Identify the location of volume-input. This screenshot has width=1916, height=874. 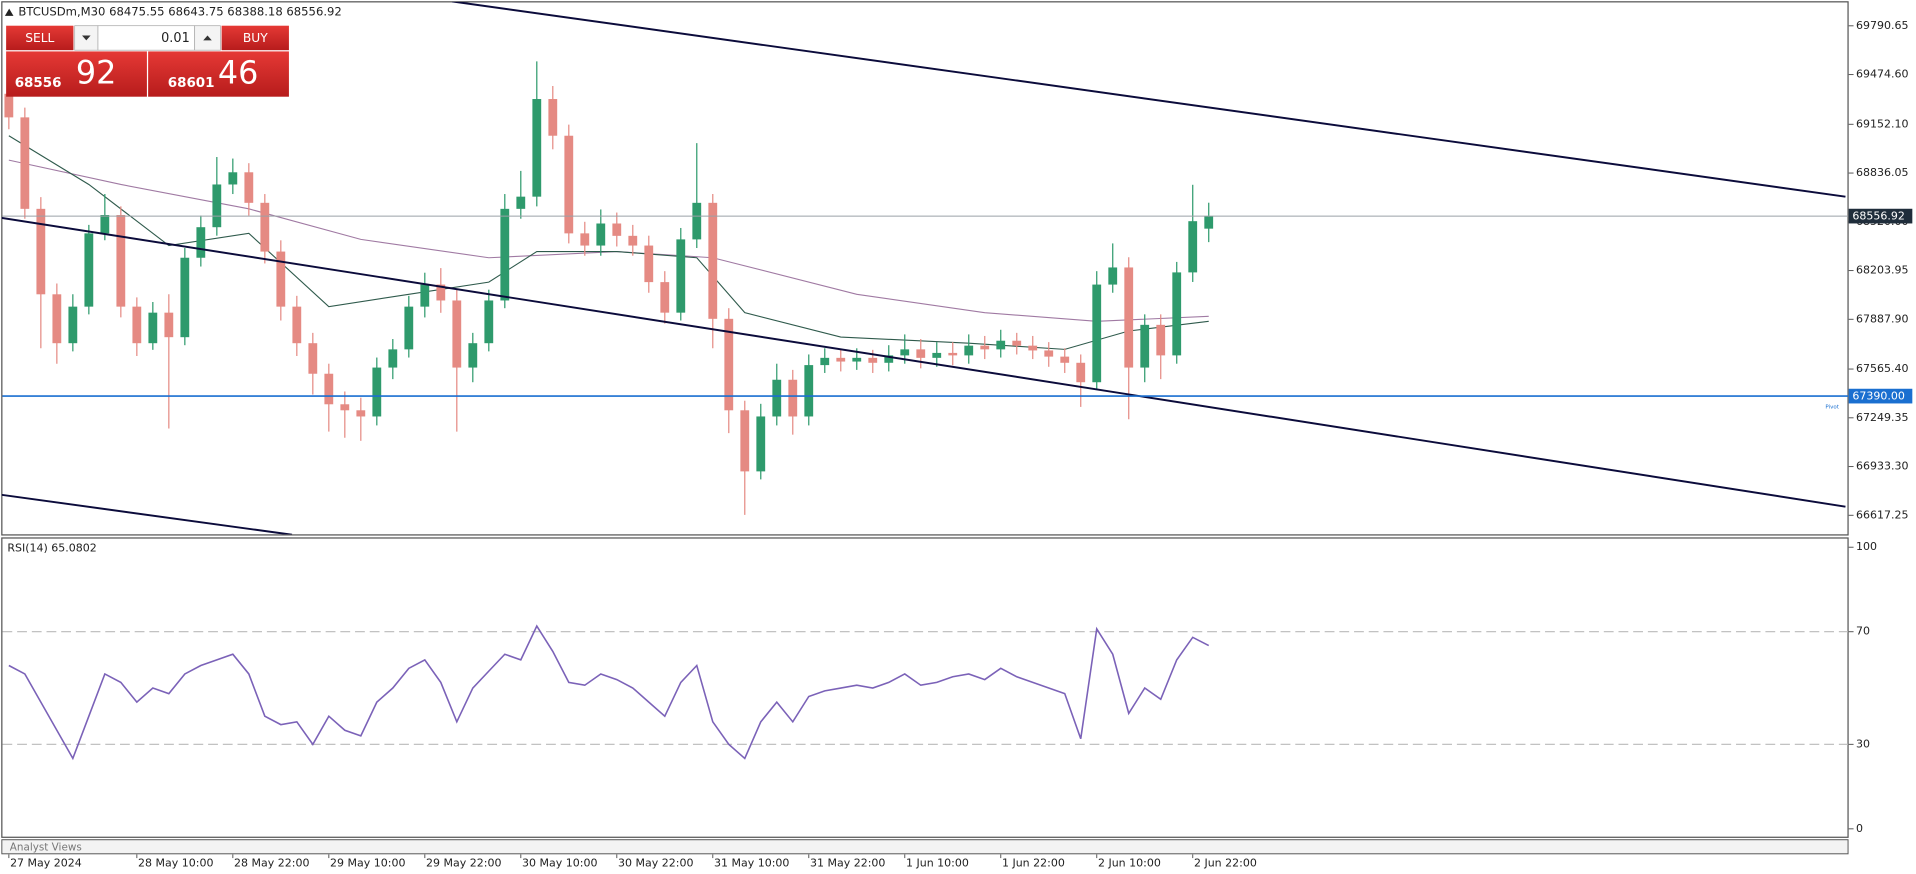
(146, 38).